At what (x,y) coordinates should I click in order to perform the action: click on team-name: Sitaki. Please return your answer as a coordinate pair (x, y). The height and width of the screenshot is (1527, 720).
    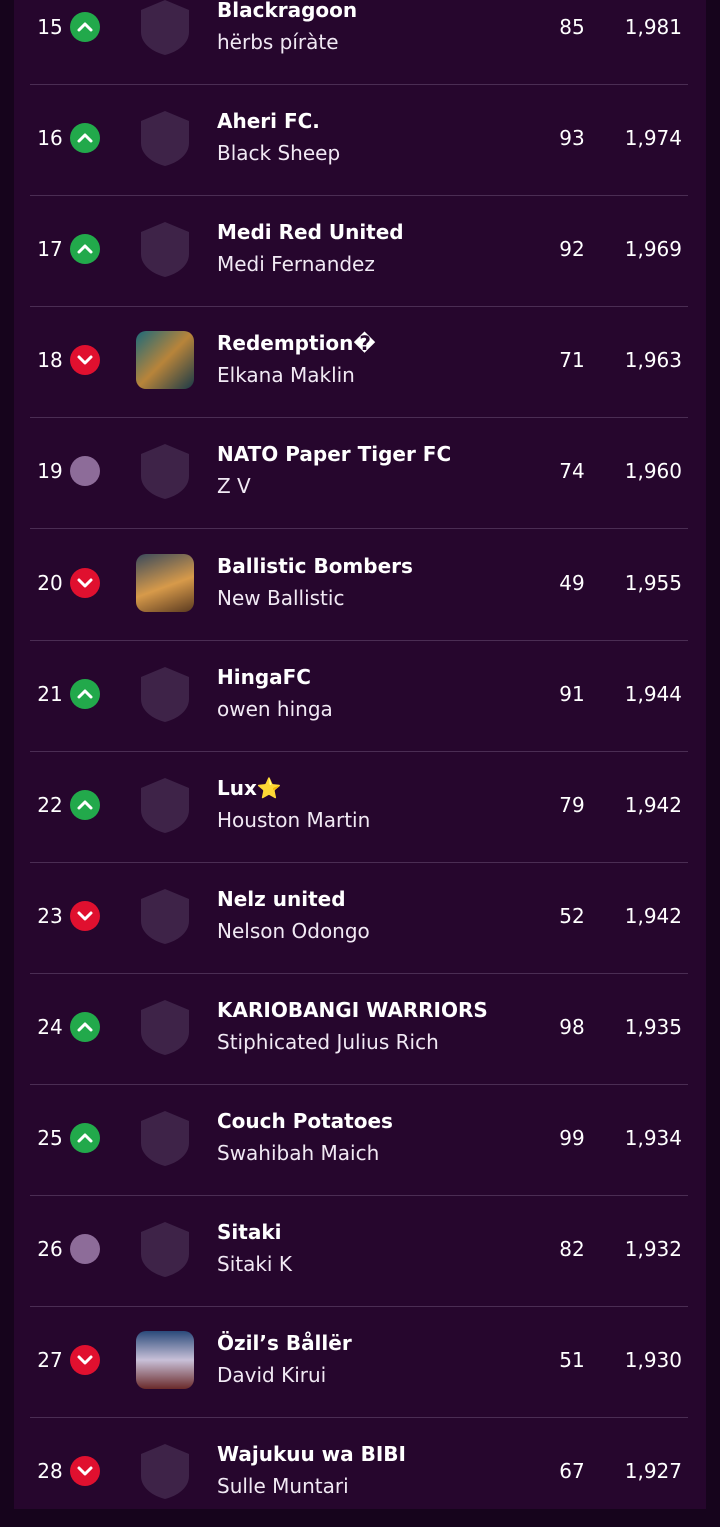
    Looking at the image, I should click on (249, 1232).